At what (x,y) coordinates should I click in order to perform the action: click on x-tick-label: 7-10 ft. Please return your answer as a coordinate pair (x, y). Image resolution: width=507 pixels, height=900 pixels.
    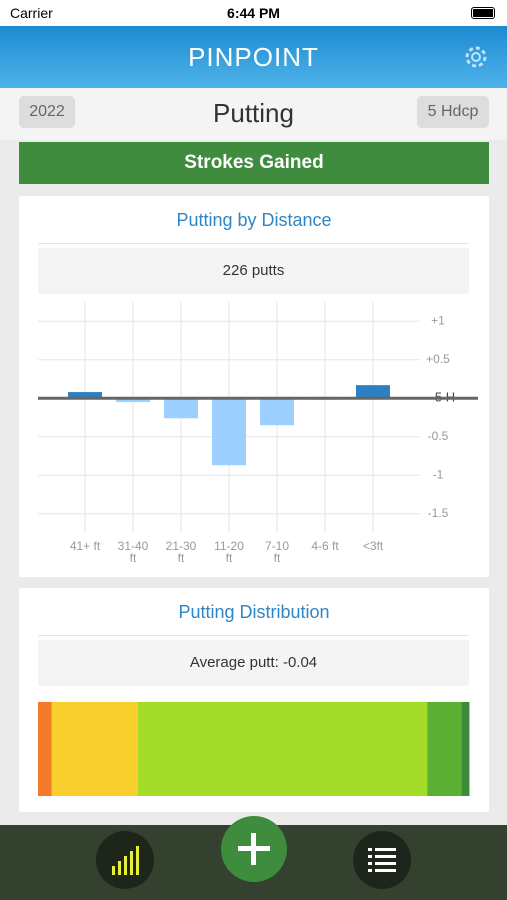
    Looking at the image, I should click on (277, 552).